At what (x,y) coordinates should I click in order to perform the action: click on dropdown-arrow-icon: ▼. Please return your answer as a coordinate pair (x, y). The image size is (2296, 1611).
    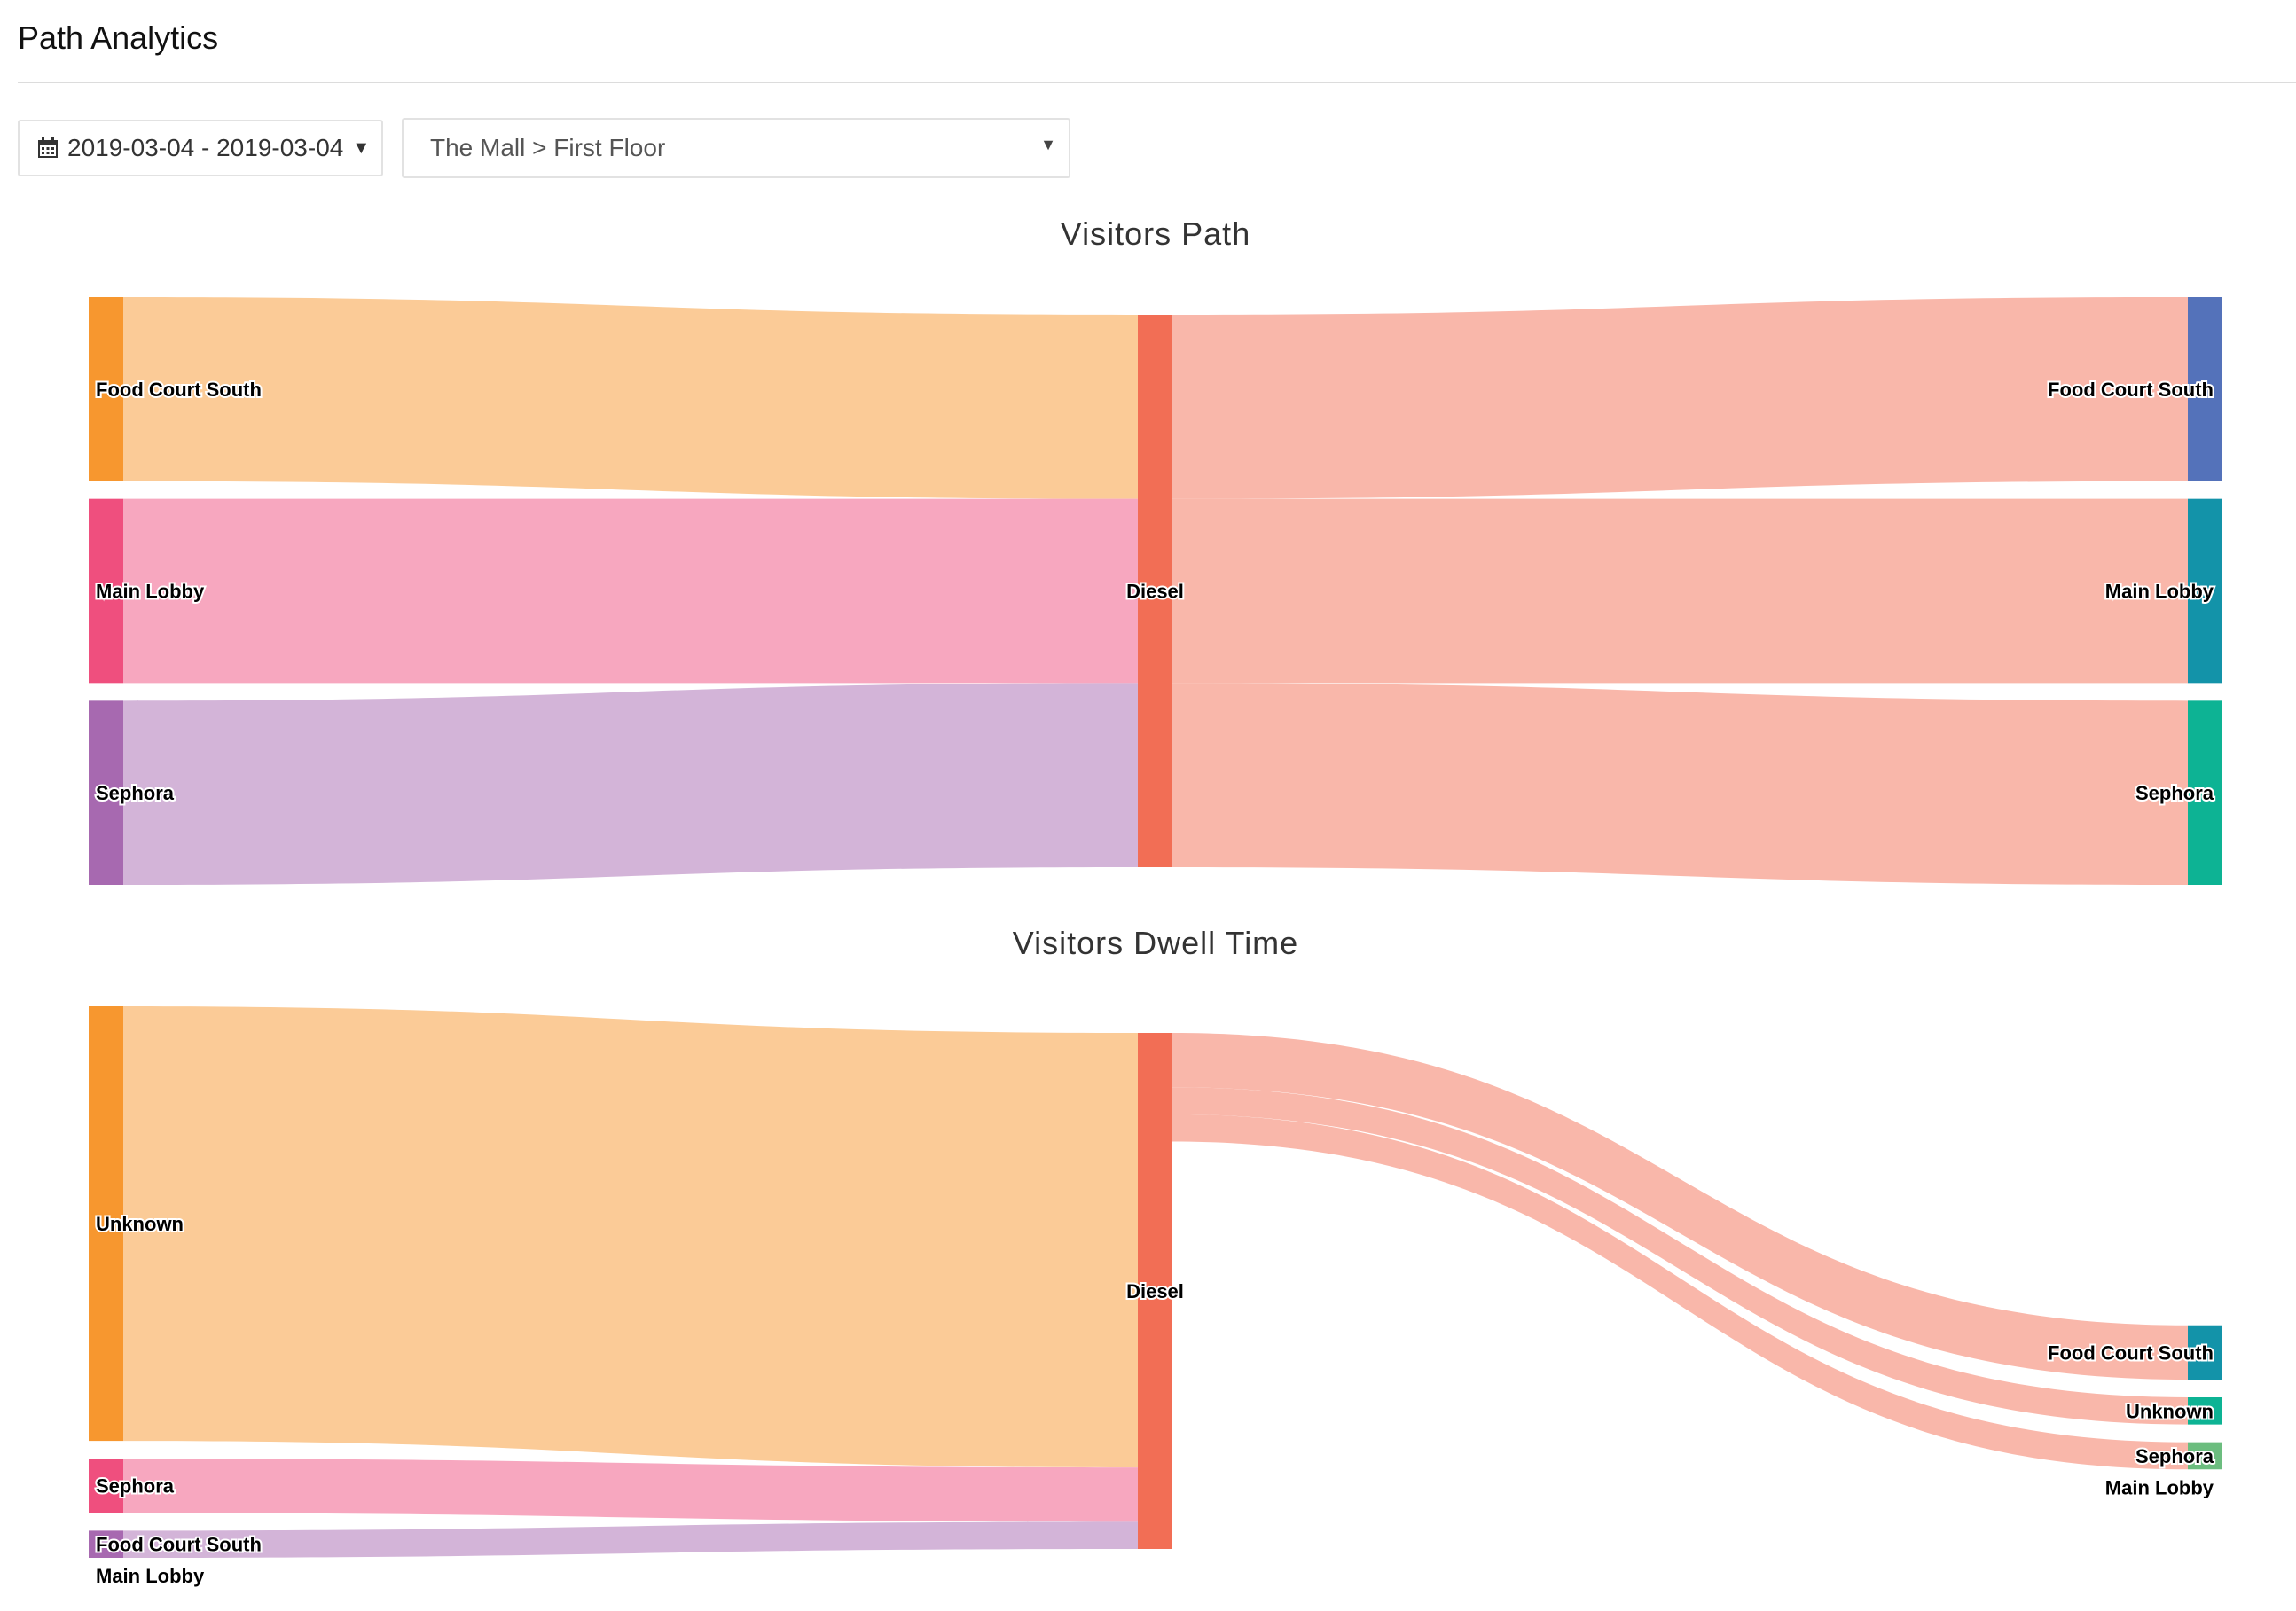
    Looking at the image, I should click on (1048, 144).